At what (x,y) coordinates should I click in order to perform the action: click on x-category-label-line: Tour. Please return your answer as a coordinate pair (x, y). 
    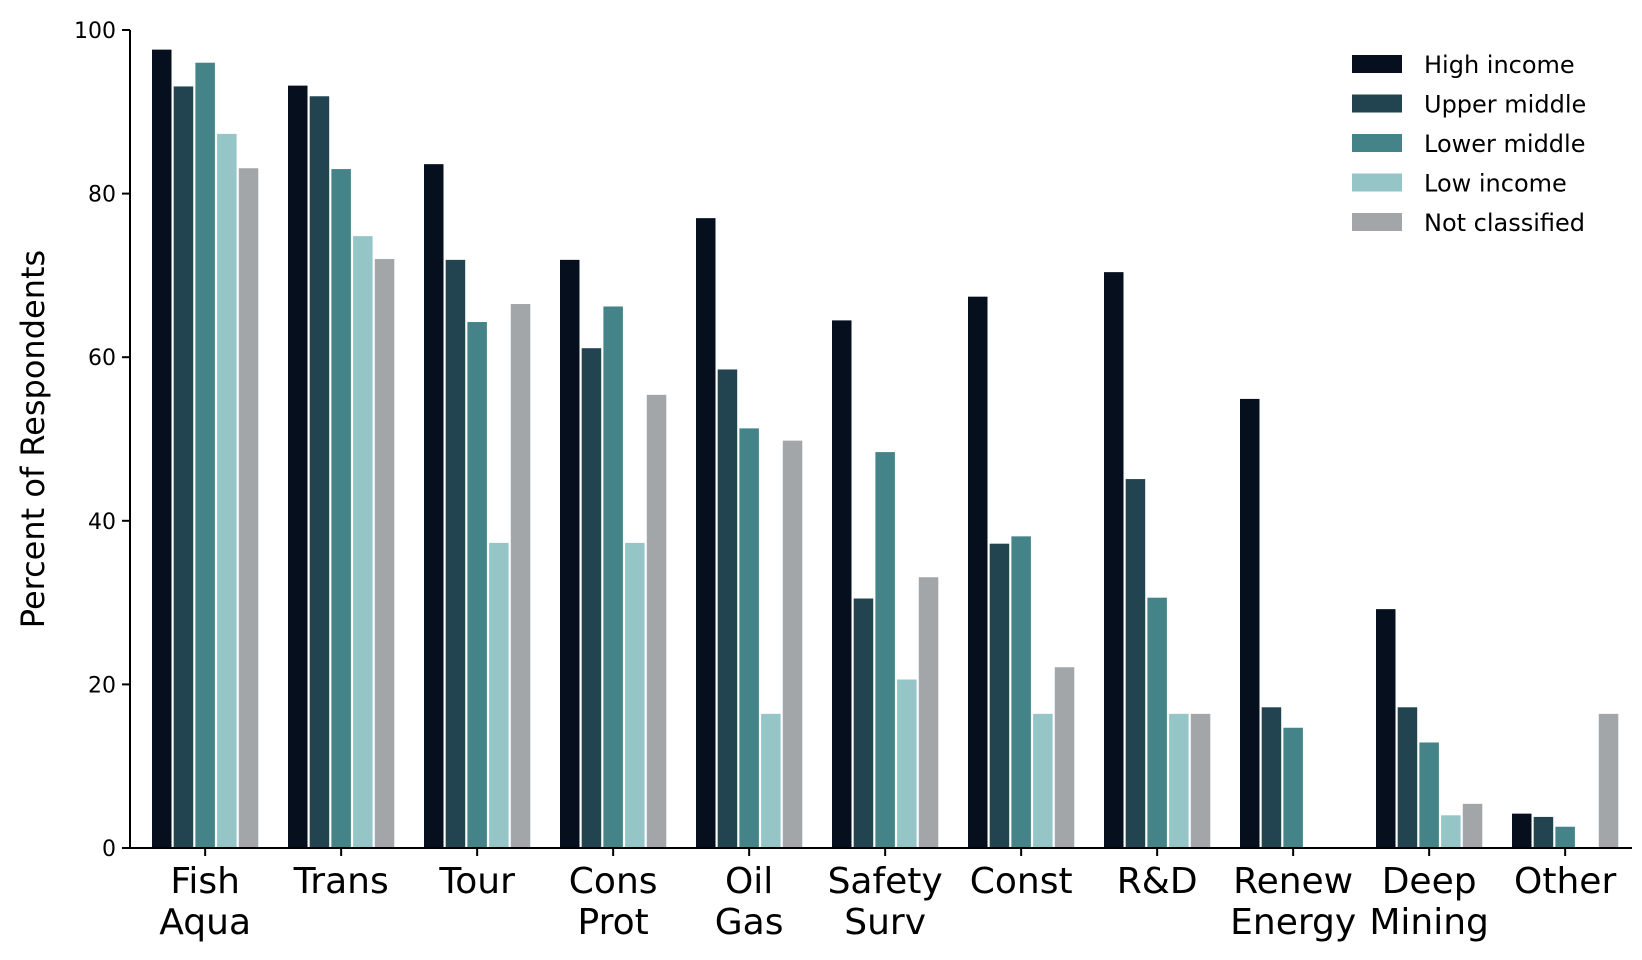
    Looking at the image, I should click on (476, 881).